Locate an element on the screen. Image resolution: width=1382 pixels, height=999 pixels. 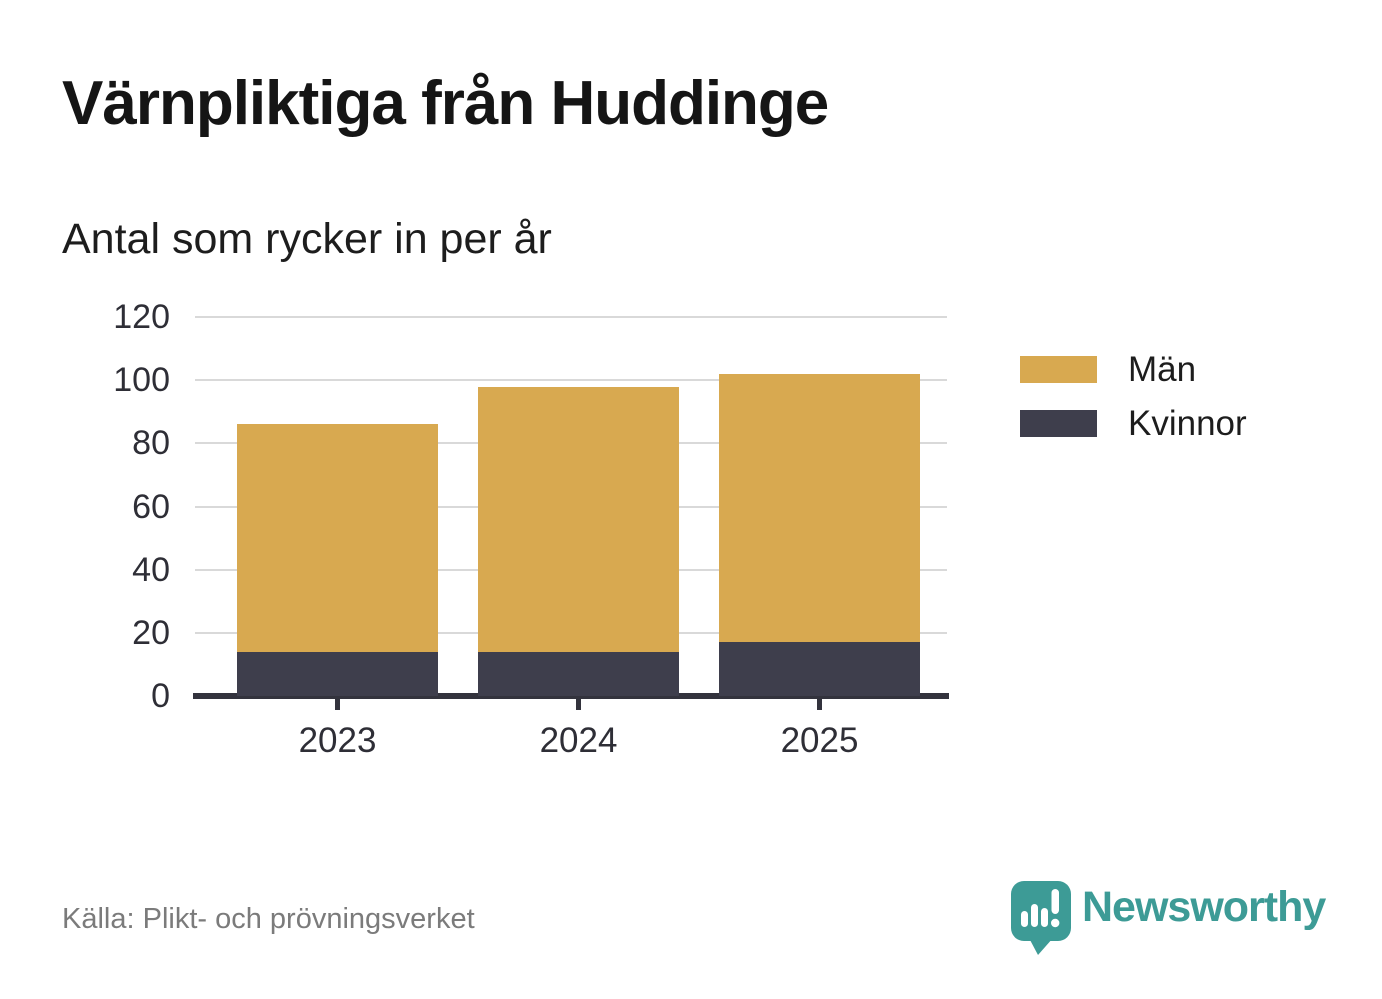
legend-swatch-man is located at coordinates (1058, 369).